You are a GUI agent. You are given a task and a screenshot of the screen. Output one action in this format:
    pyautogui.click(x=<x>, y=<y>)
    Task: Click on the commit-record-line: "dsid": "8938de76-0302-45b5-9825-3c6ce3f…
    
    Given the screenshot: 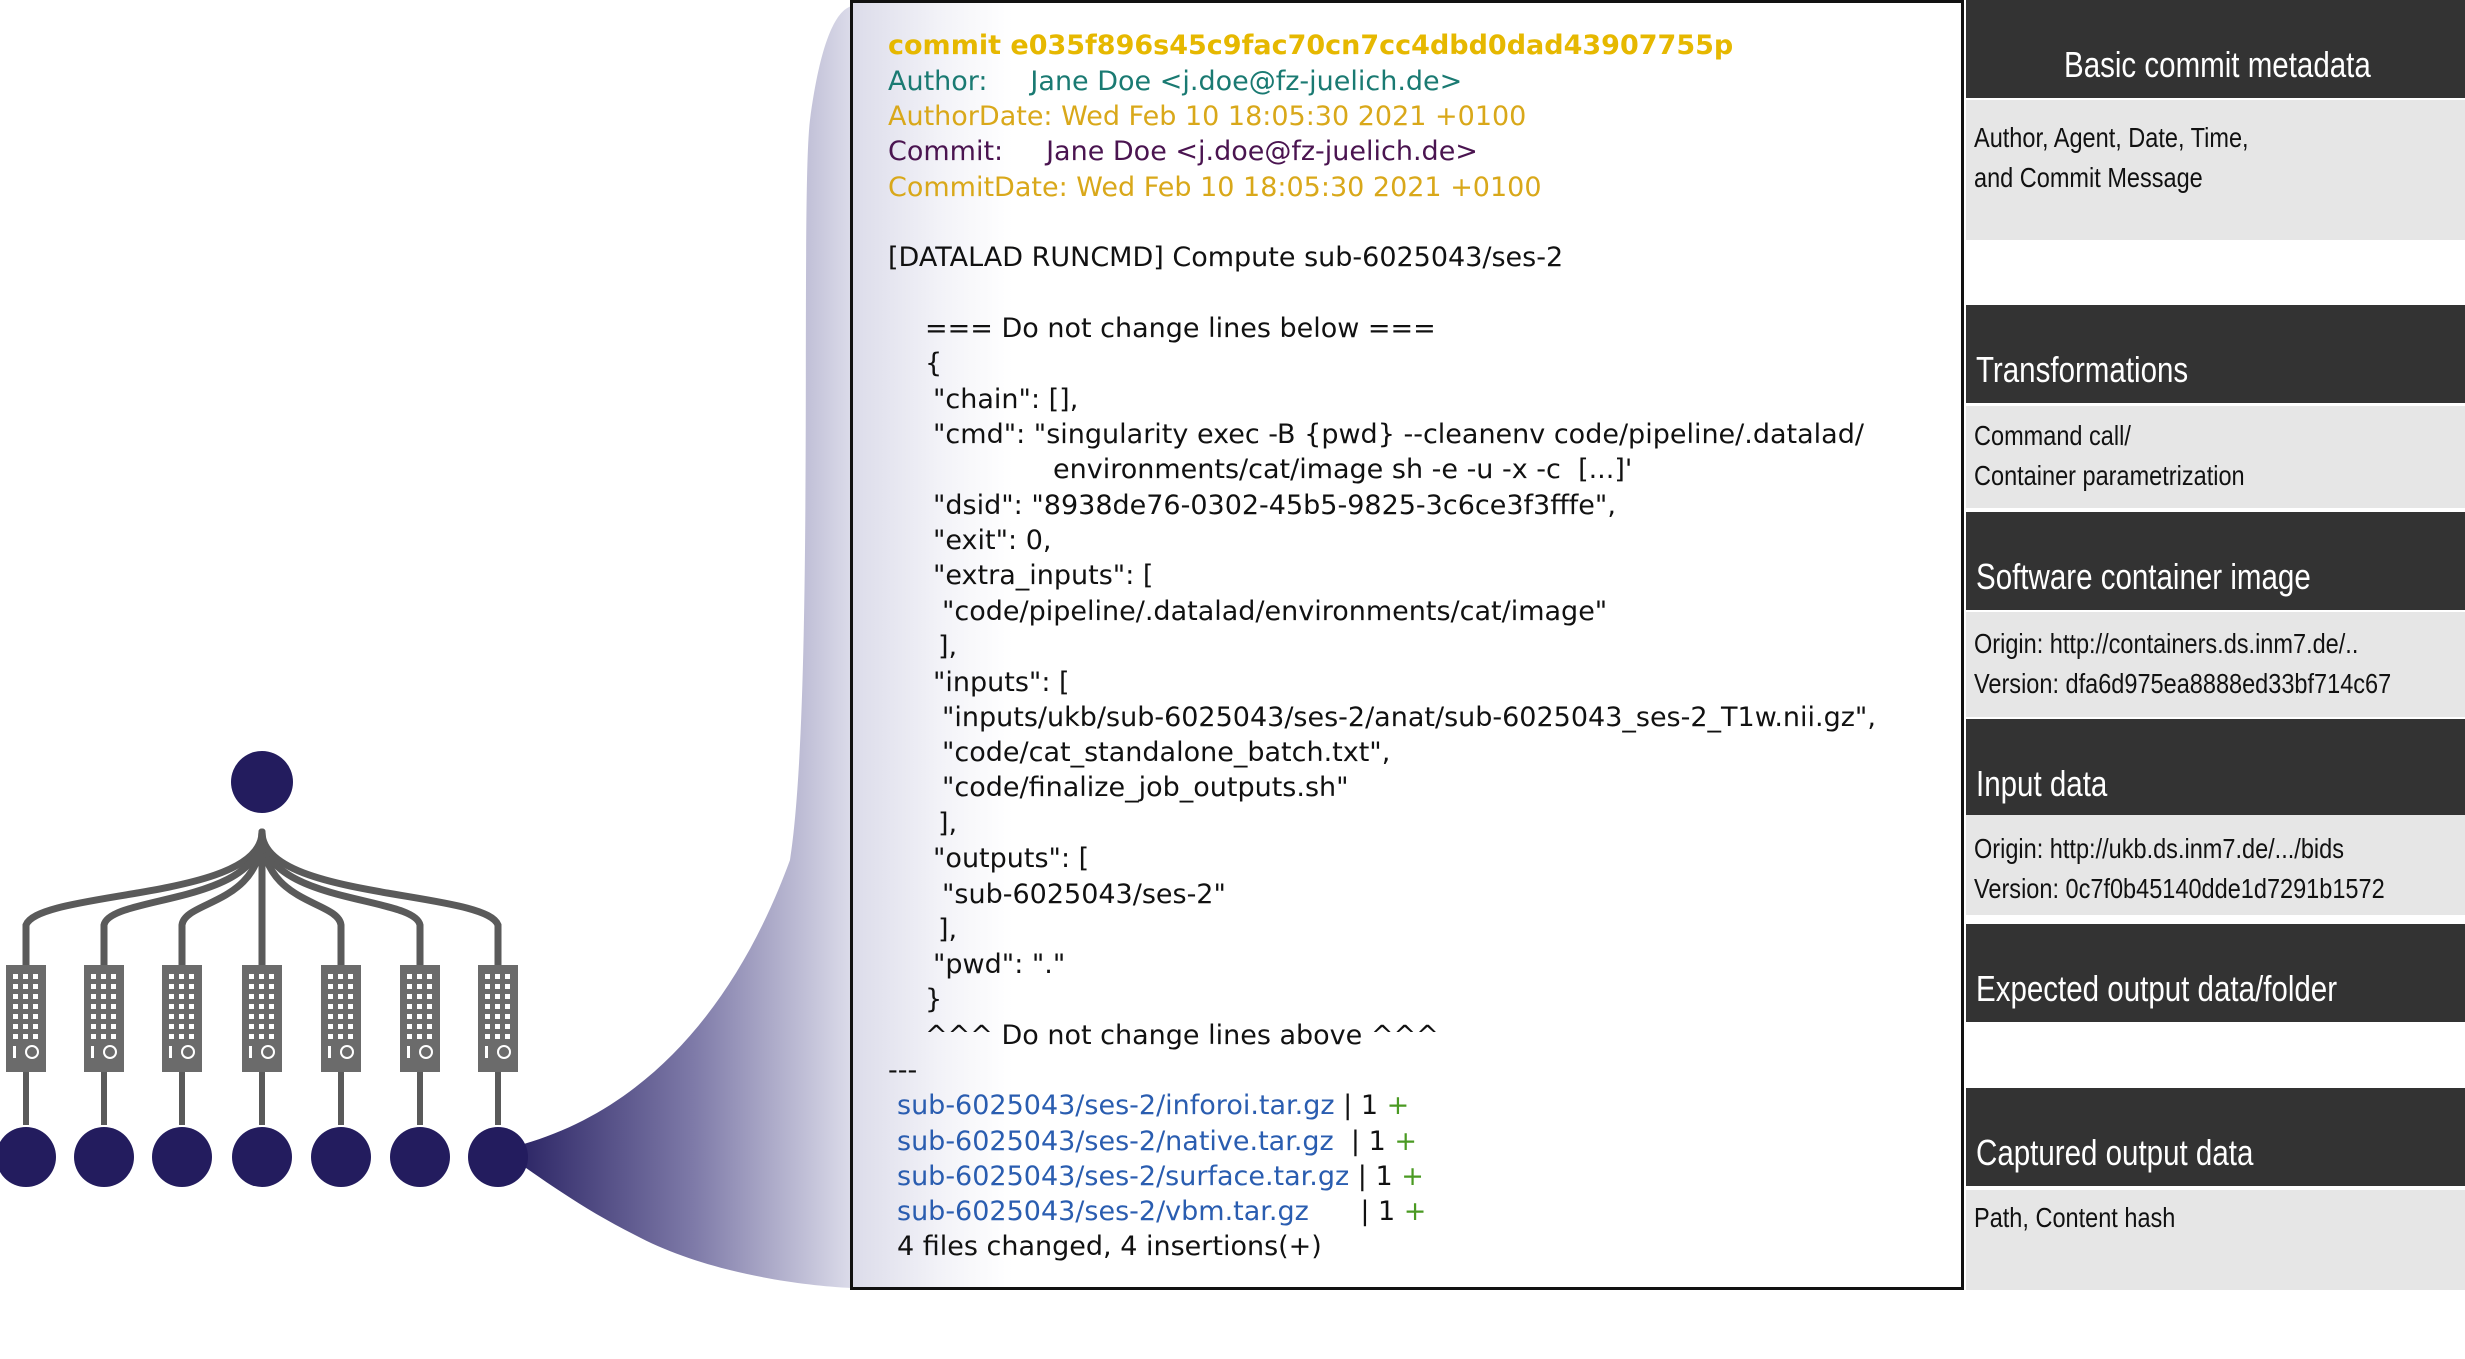 What is the action you would take?
    pyautogui.click(x=1274, y=505)
    